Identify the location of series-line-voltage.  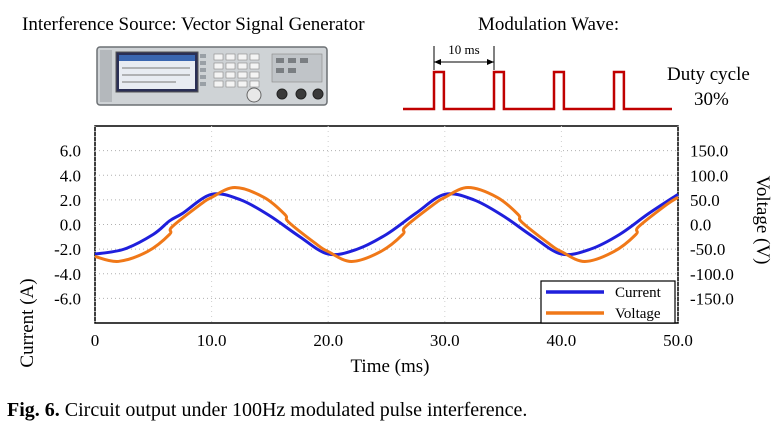
(386, 224).